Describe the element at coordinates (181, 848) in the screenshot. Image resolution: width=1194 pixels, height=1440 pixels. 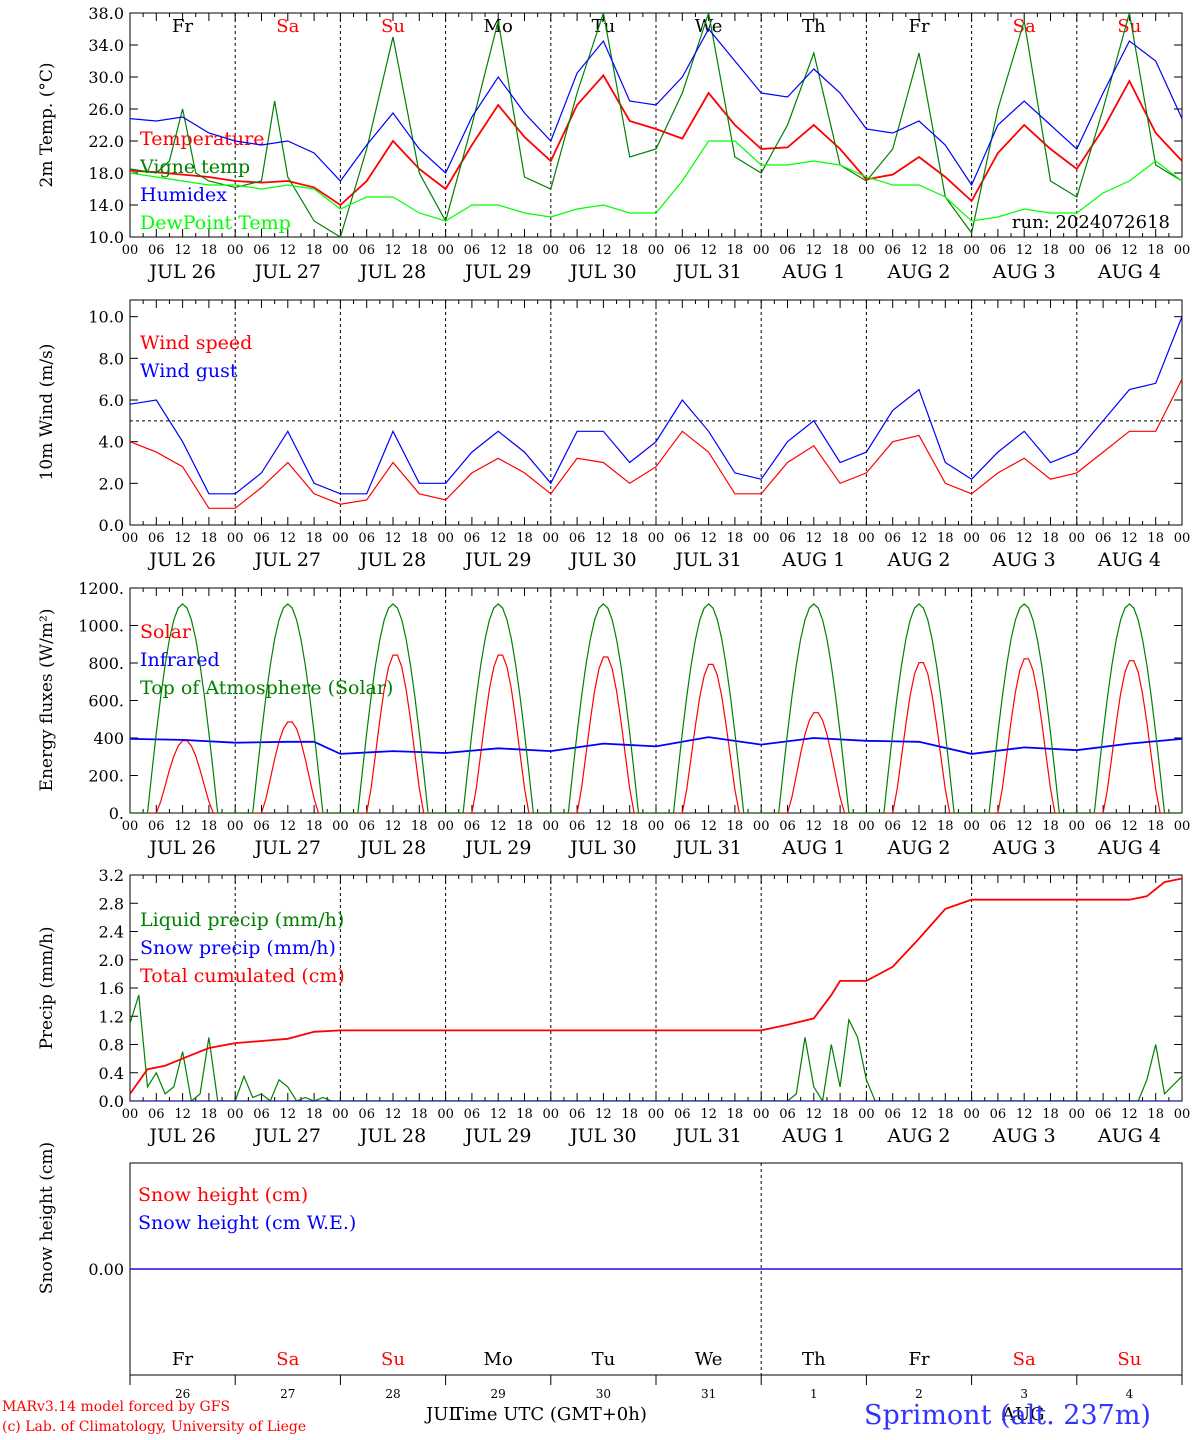
I see `date-label: JUL 26` at that location.